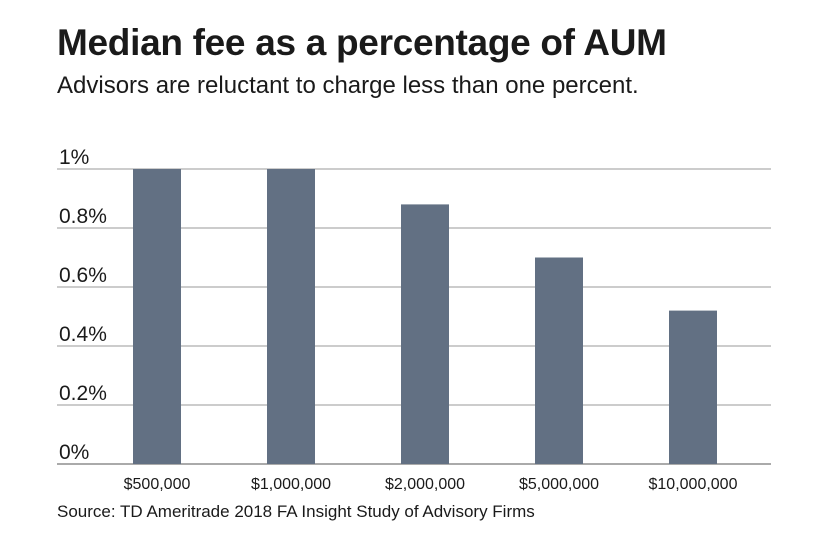 This screenshot has height=547, width=840. I want to click on y-tick-label: 0.8%, so click(83, 216).